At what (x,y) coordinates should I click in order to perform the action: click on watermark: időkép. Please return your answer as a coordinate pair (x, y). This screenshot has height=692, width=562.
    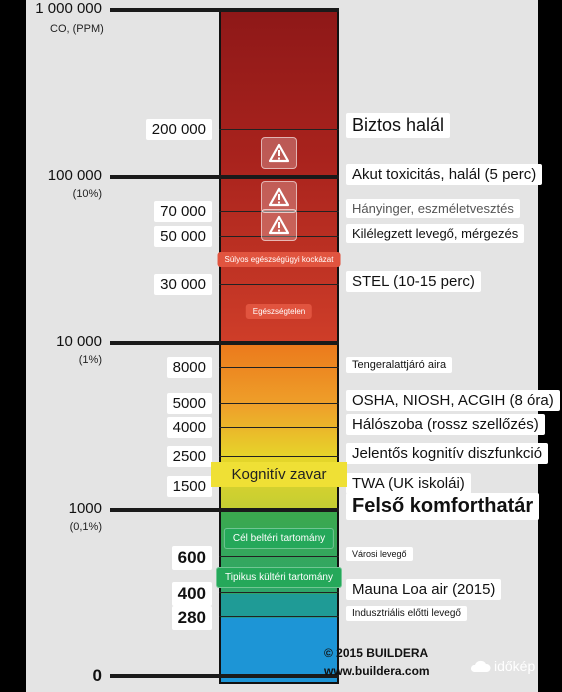
    Looking at the image, I should click on (502, 666).